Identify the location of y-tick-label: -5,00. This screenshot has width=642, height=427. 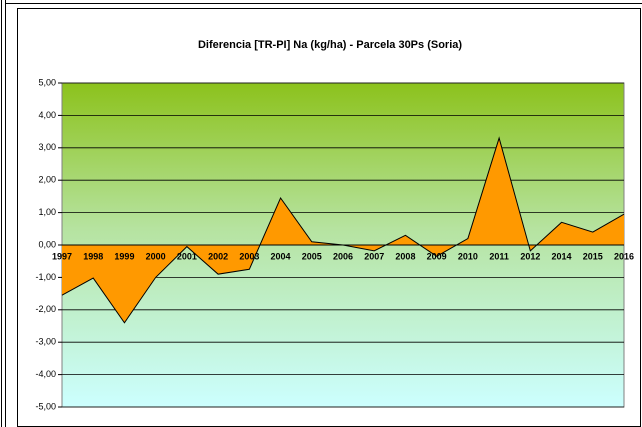
(45, 406).